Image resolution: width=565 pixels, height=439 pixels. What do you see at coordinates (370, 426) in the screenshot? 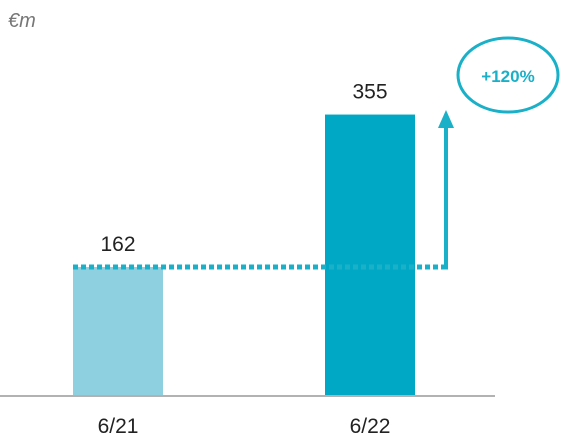
I see `x-tick-label-6/22: 6/22` at bounding box center [370, 426].